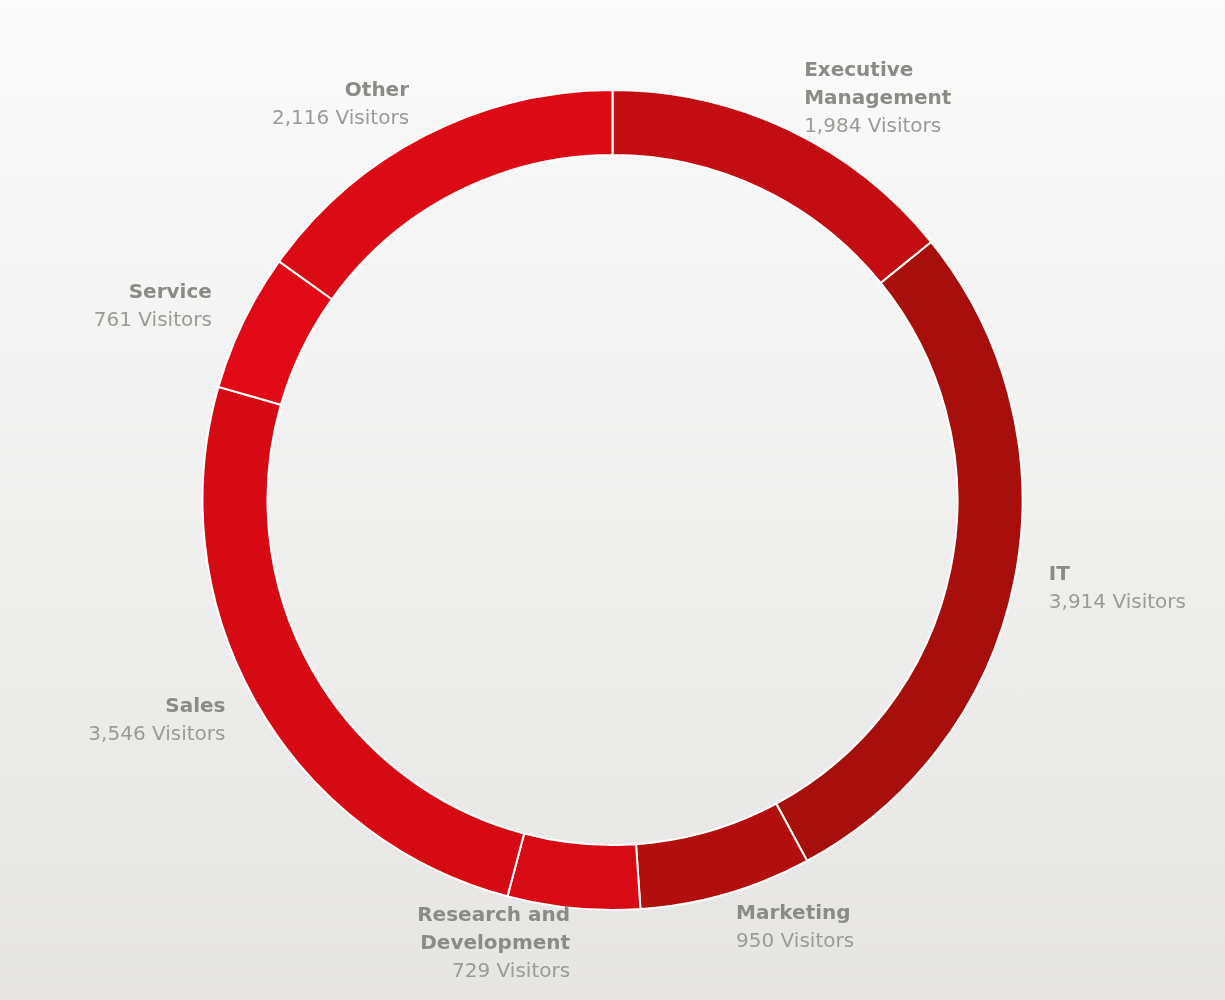 This screenshot has width=1225, height=1000. Describe the element at coordinates (1059, 572) in the screenshot. I see `slice-label: IT` at that location.